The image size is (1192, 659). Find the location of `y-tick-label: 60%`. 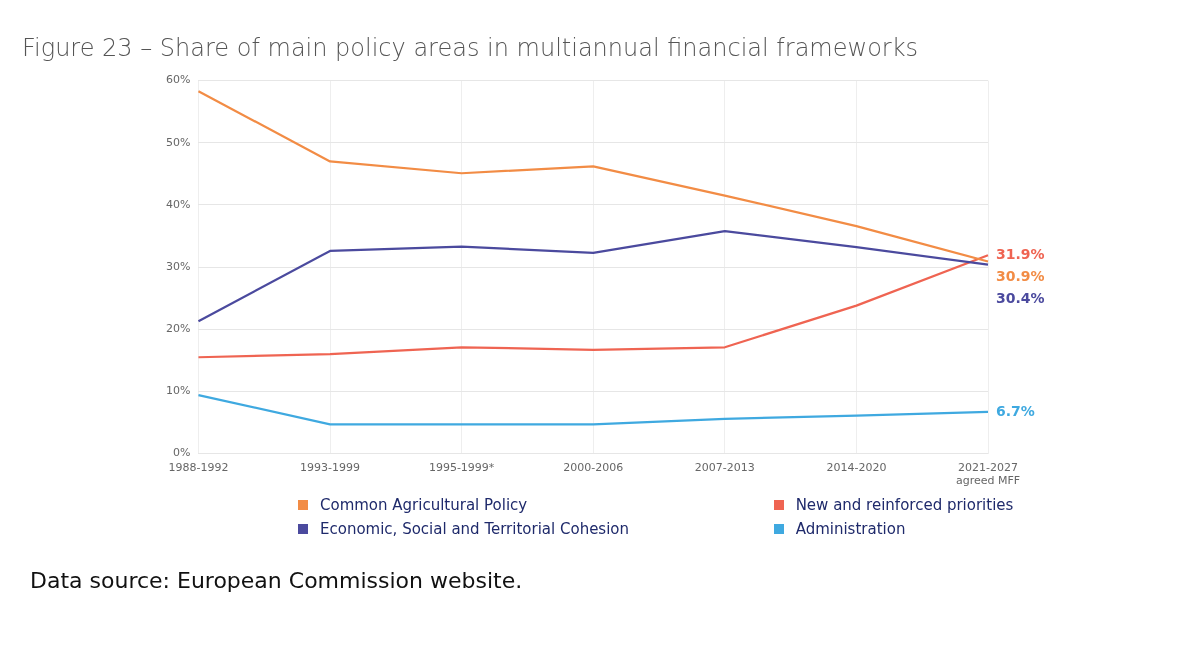

y-tick-label: 60% is located at coordinates (178, 80).